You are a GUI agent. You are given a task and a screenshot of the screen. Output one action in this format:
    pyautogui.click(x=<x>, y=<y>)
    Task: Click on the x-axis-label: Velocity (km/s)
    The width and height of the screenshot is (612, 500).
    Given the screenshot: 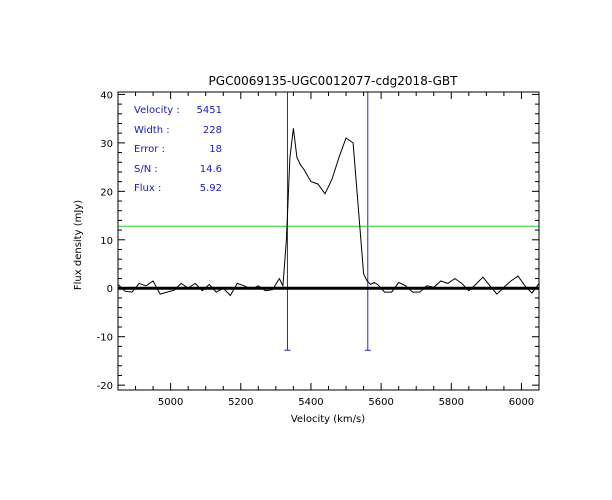 What is the action you would take?
    pyautogui.click(x=328, y=419)
    